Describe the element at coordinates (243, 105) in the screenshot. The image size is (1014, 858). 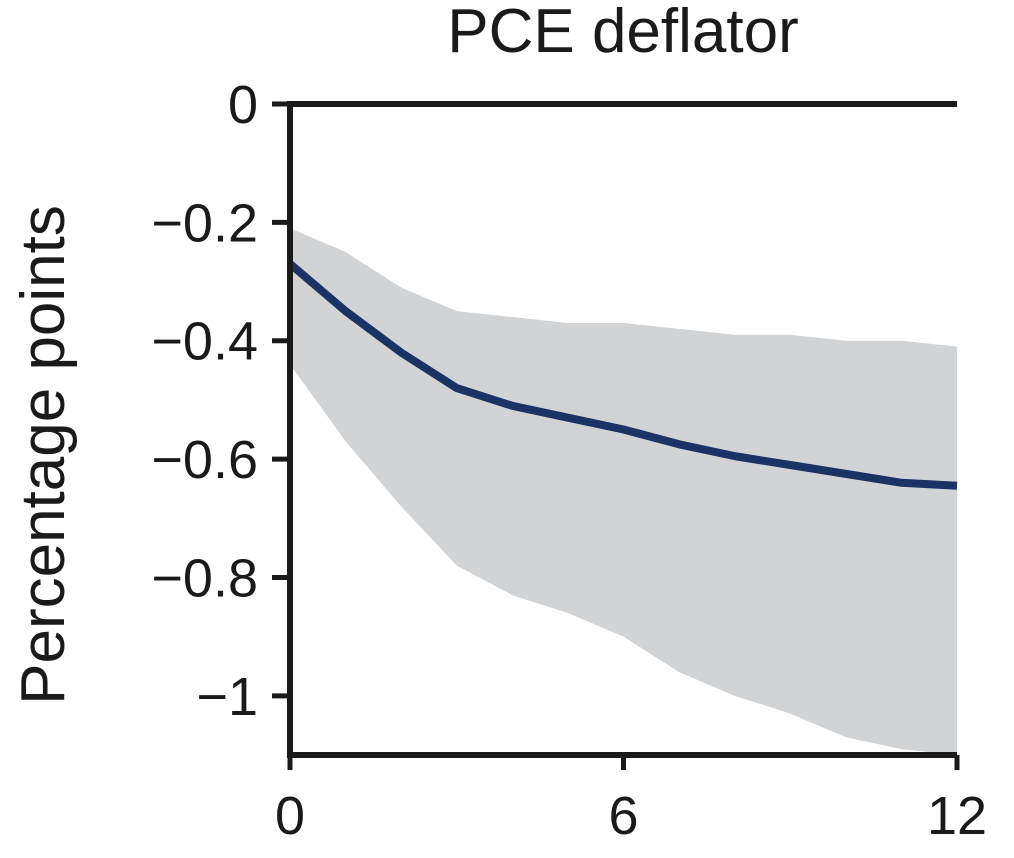
I see `y-tick-label: 0` at that location.